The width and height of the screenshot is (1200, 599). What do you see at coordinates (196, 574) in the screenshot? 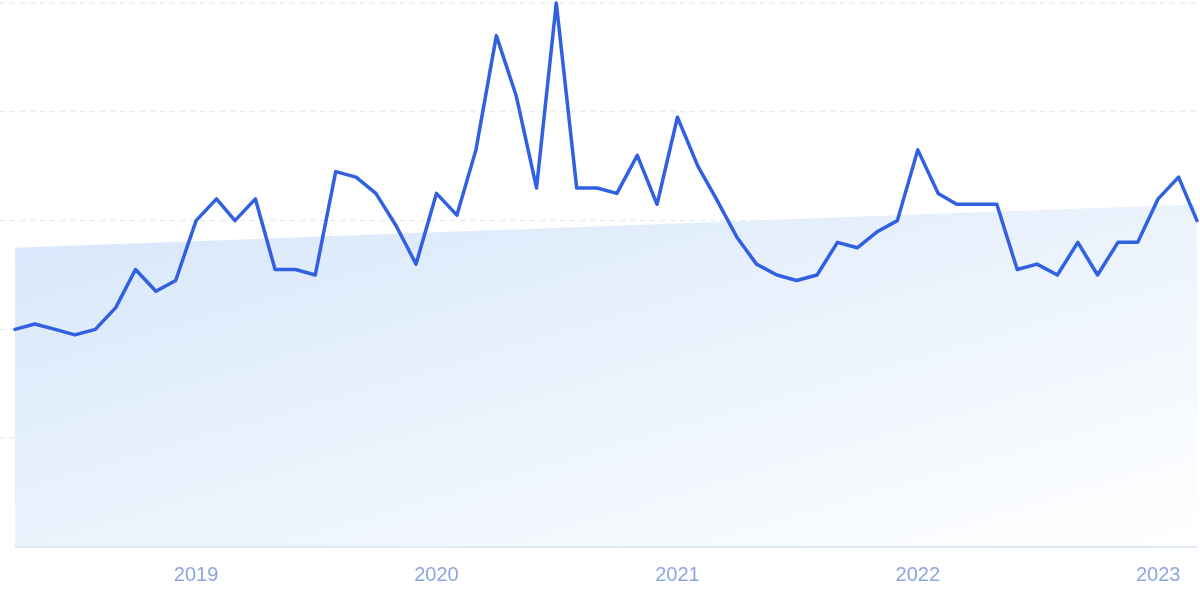
I see `x-tick-label: 2019` at bounding box center [196, 574].